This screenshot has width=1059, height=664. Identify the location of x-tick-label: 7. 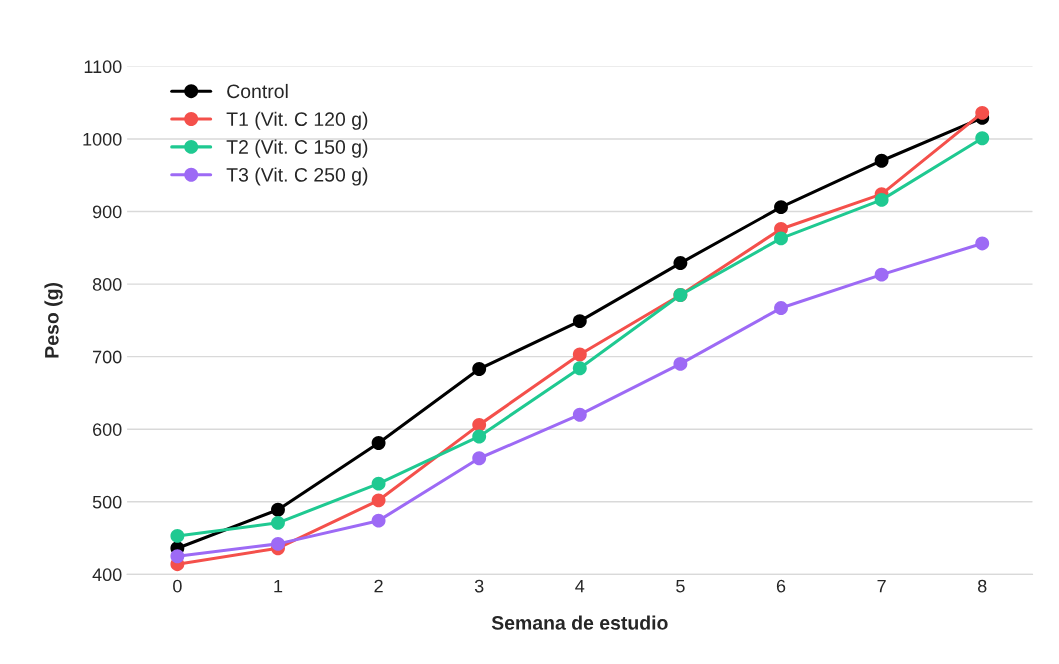
(881, 586).